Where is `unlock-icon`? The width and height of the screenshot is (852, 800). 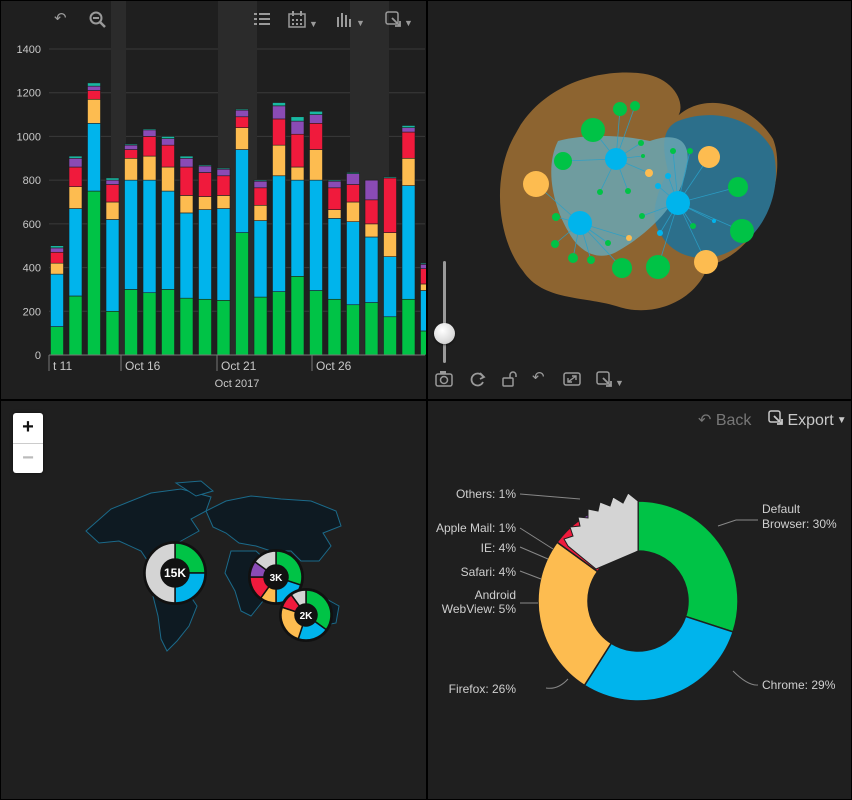
unlock-icon is located at coordinates (510, 381).